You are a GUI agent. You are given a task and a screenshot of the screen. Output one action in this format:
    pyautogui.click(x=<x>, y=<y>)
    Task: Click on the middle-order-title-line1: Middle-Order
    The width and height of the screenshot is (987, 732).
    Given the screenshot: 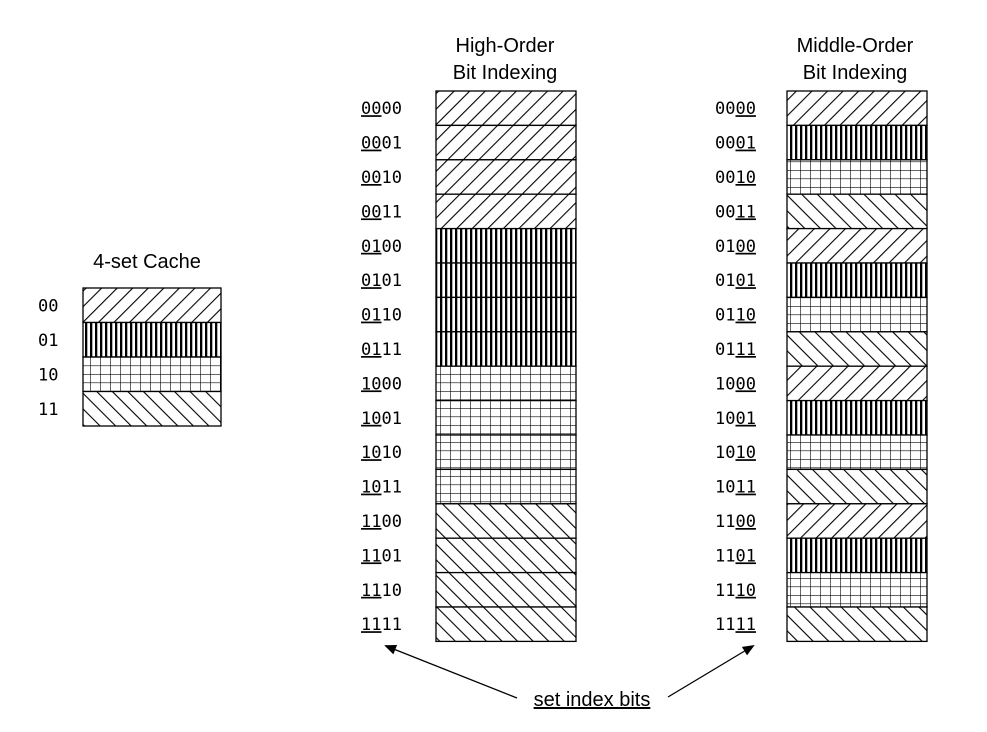 What is the action you would take?
    pyautogui.click(x=855, y=46)
    